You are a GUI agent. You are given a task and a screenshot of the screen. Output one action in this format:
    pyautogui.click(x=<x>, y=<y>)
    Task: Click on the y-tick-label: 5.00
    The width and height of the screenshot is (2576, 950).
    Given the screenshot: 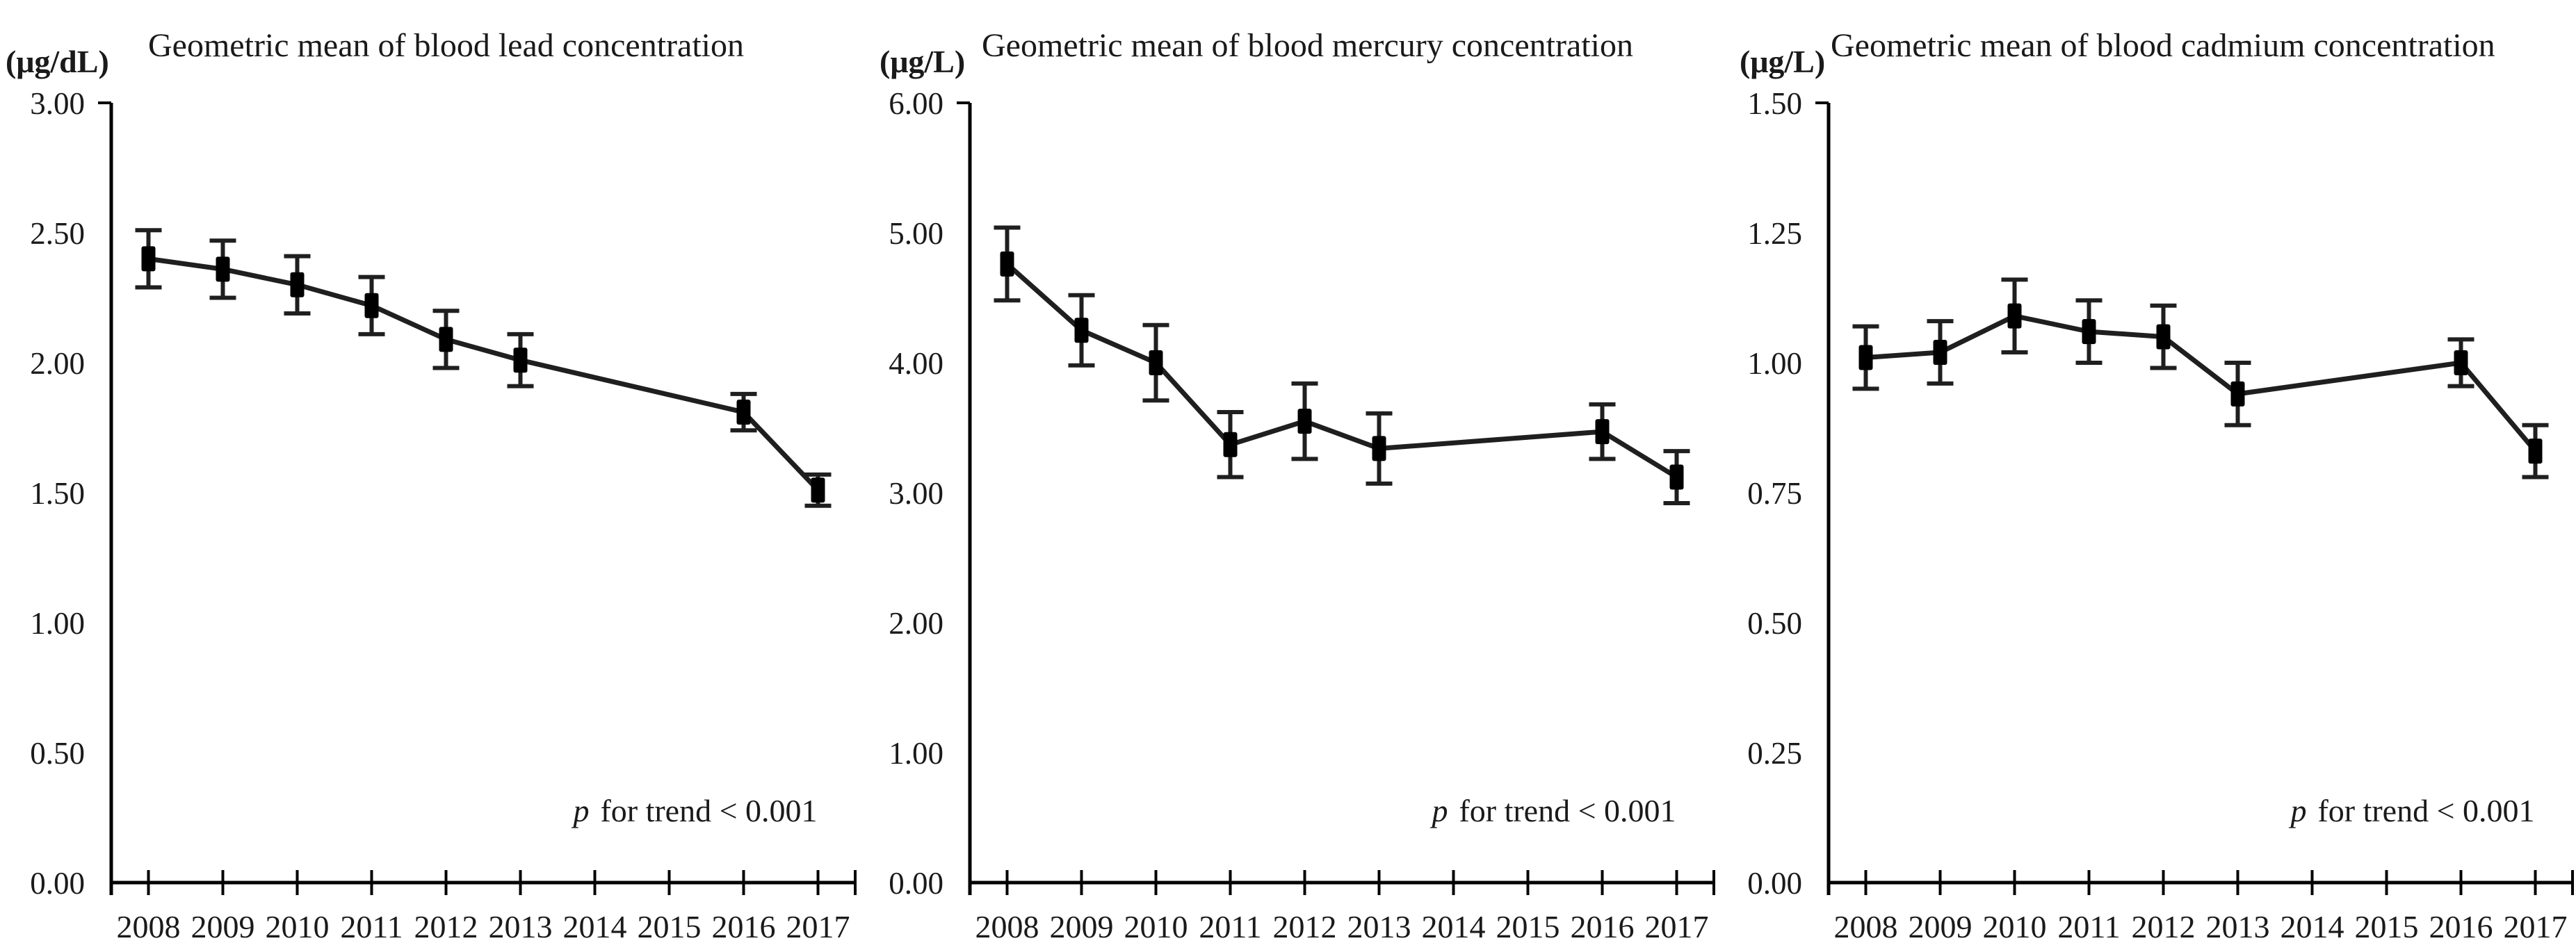 What is the action you would take?
    pyautogui.click(x=916, y=233)
    